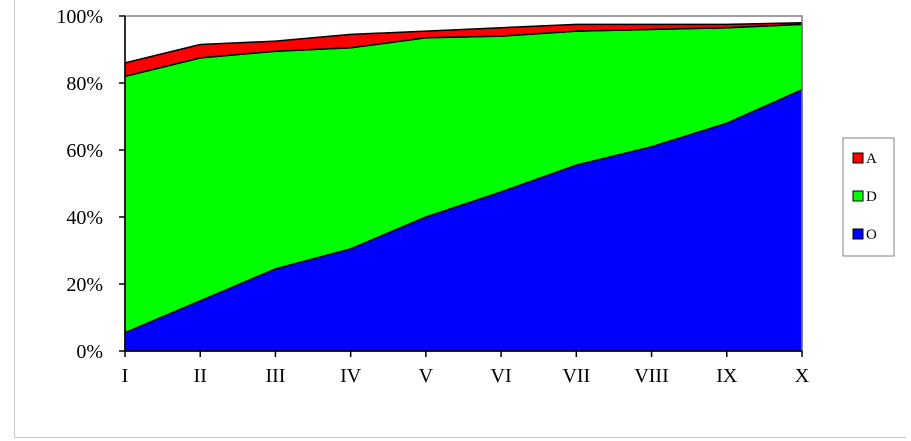 This screenshot has height=441, width=911. Describe the element at coordinates (501, 376) in the screenshot. I see `x-tick-label: VI` at that location.